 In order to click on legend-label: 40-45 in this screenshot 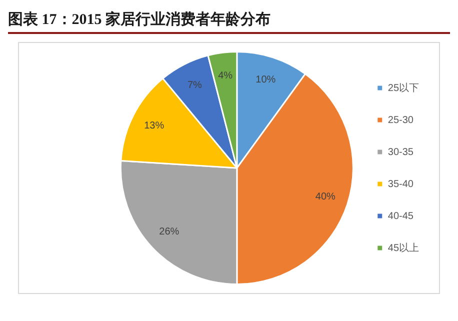, I will do `click(401, 216)`.